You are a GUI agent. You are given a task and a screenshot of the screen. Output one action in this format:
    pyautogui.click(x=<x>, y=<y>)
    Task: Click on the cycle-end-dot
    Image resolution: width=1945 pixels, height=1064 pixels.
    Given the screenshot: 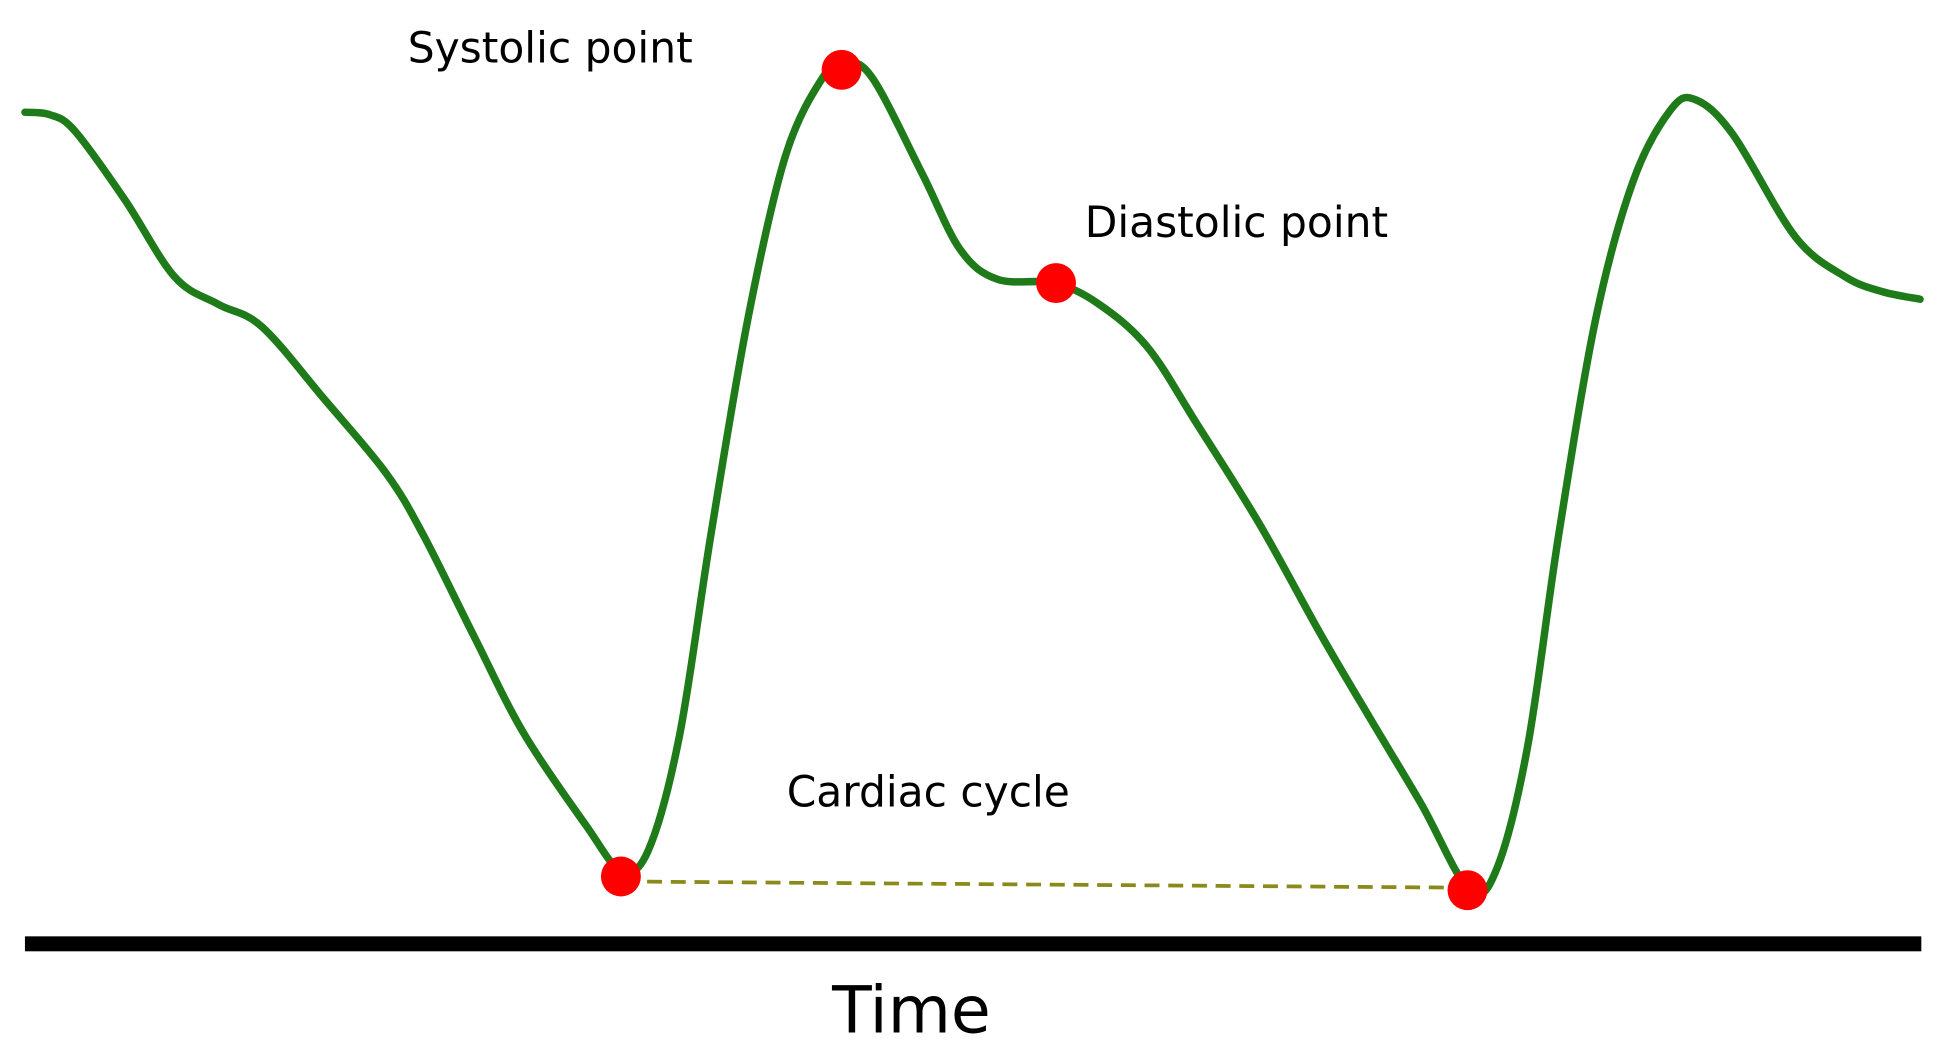 What is the action you would take?
    pyautogui.click(x=1467, y=890)
    